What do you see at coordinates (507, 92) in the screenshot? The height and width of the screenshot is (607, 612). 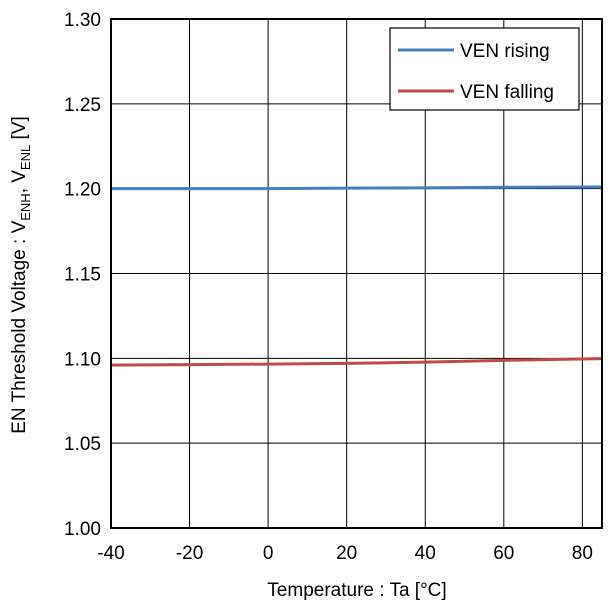 I see `legend-label-ven-falling: VEN falling` at bounding box center [507, 92].